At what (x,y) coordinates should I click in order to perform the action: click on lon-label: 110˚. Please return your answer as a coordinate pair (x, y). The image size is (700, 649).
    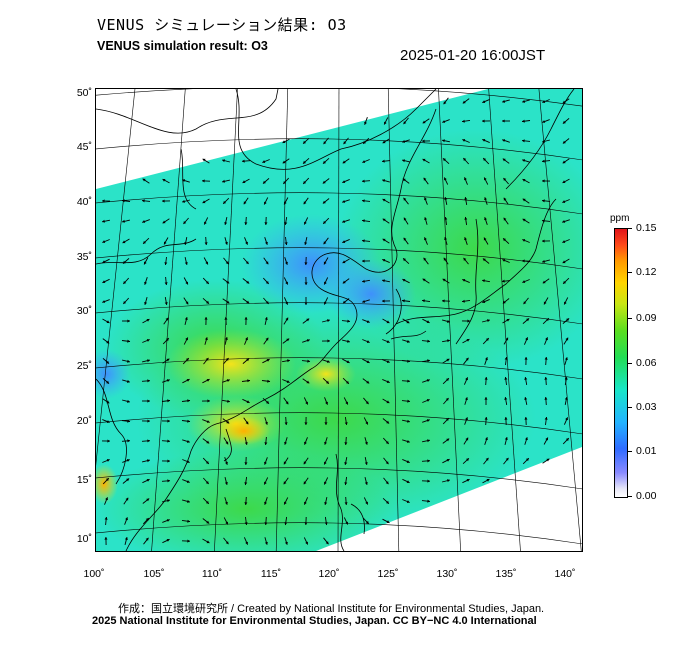
    Looking at the image, I should click on (212, 574).